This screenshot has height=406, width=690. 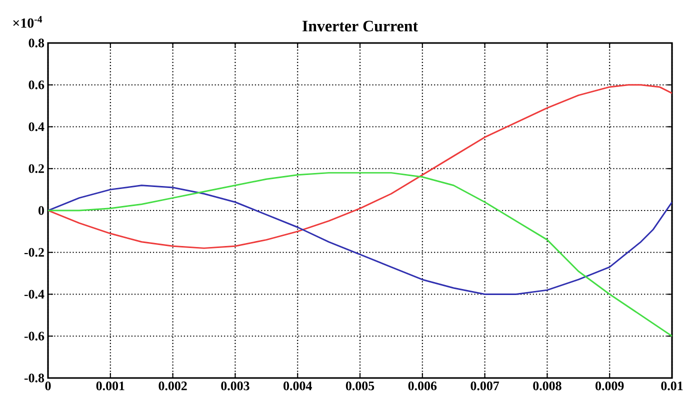 I want to click on text: ×10$^{-4}$, so click(x=27, y=22).